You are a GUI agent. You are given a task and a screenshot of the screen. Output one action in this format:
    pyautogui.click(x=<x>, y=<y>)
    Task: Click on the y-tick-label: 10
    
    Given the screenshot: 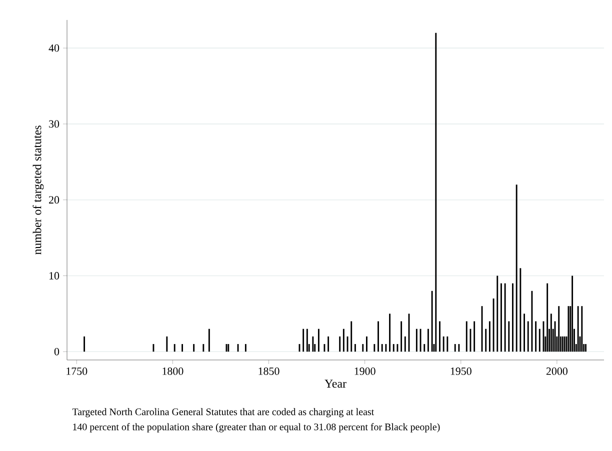 What is the action you would take?
    pyautogui.click(x=55, y=276)
    